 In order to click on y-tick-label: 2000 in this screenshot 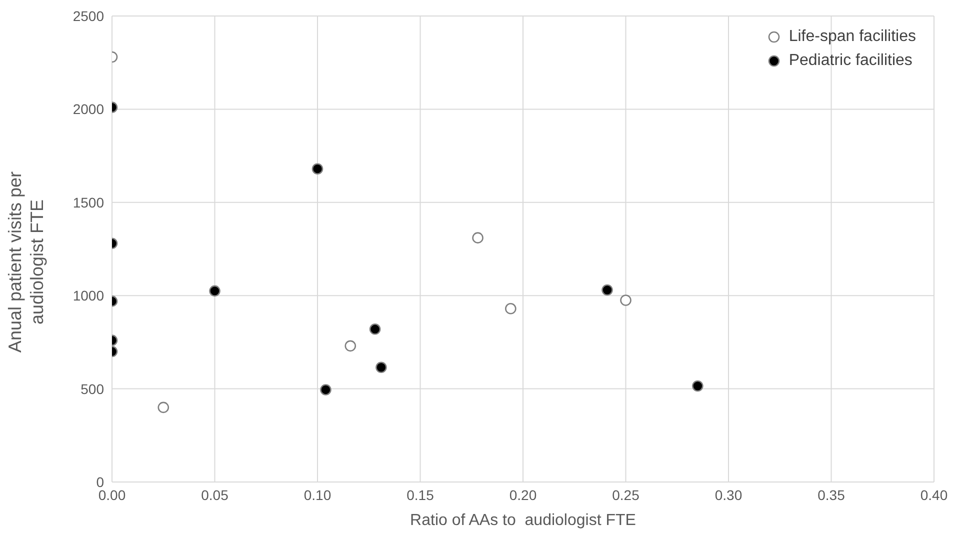, I will do `click(88, 109)`.